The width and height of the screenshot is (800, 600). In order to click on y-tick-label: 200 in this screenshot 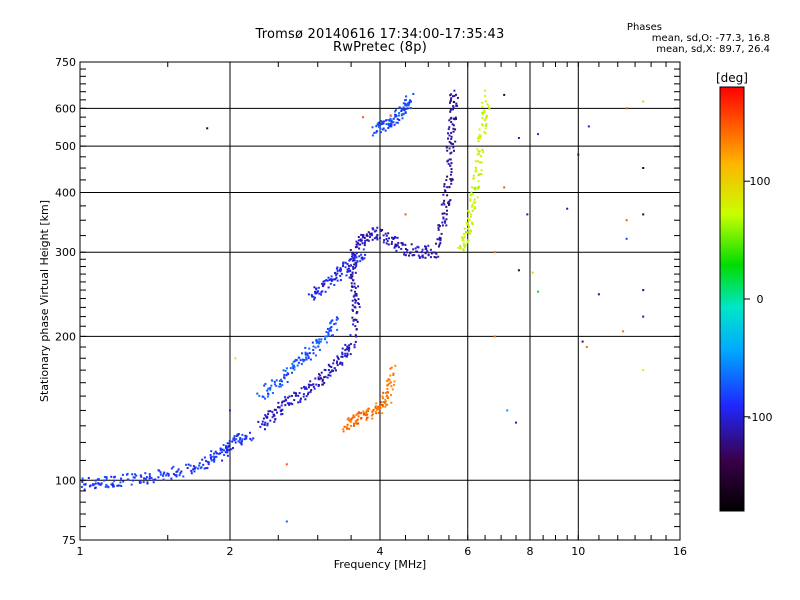, I will do `click(65, 336)`.